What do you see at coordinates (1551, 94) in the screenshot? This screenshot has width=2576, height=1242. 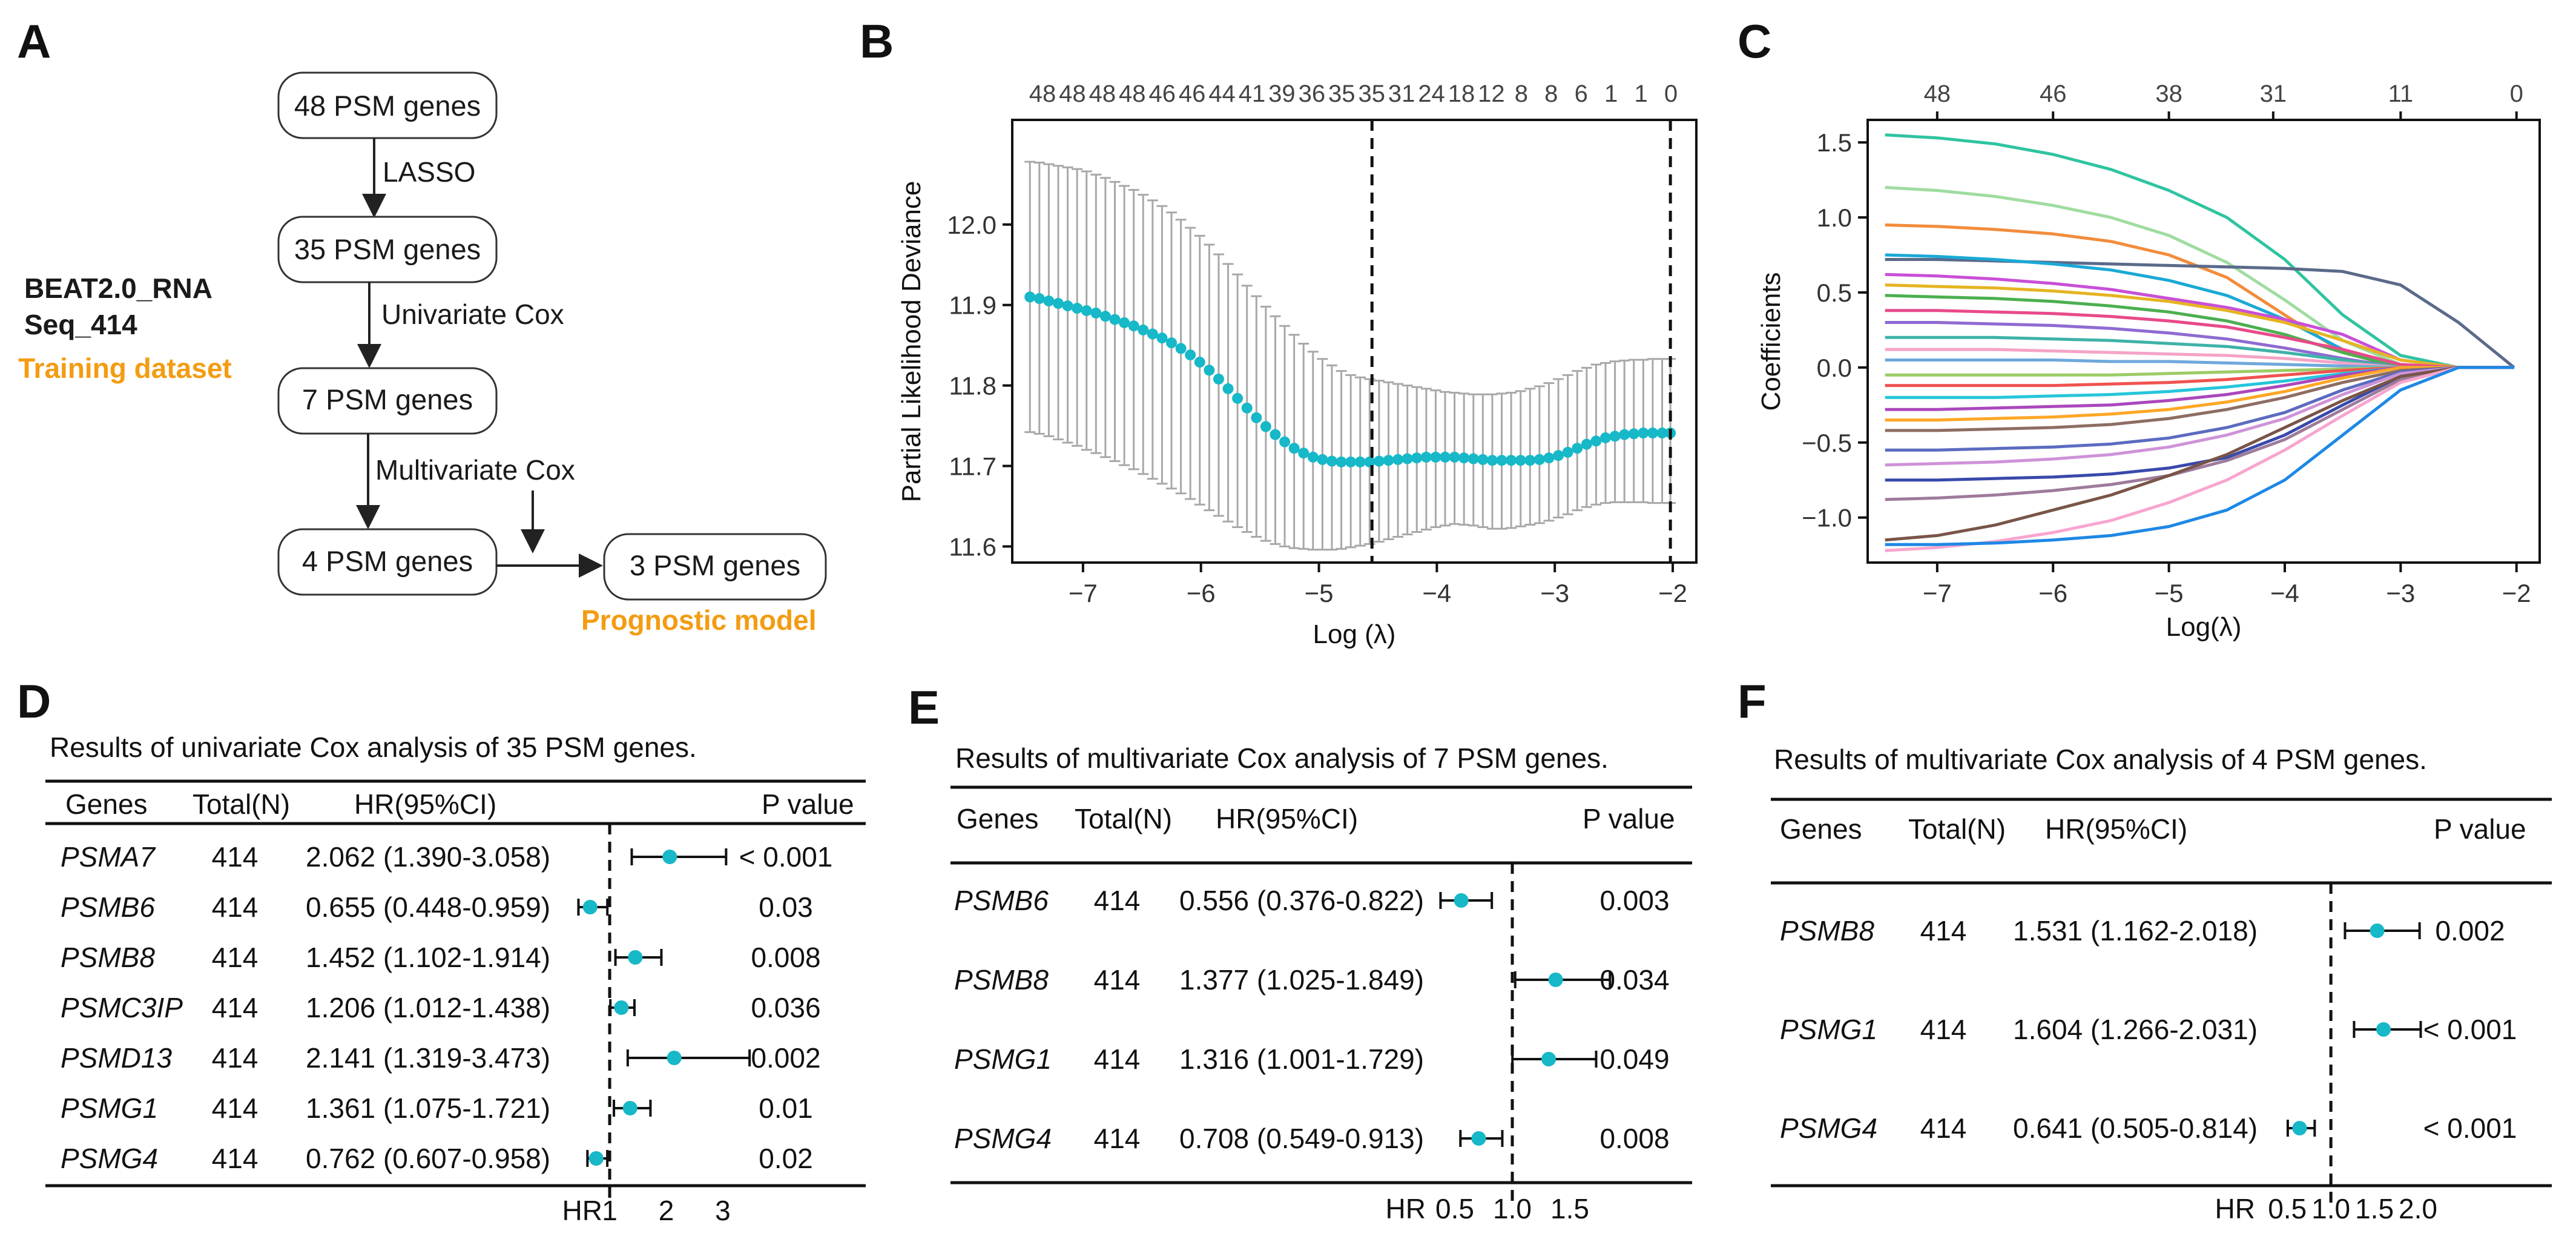 I see `cv-top-tick-label: 8` at bounding box center [1551, 94].